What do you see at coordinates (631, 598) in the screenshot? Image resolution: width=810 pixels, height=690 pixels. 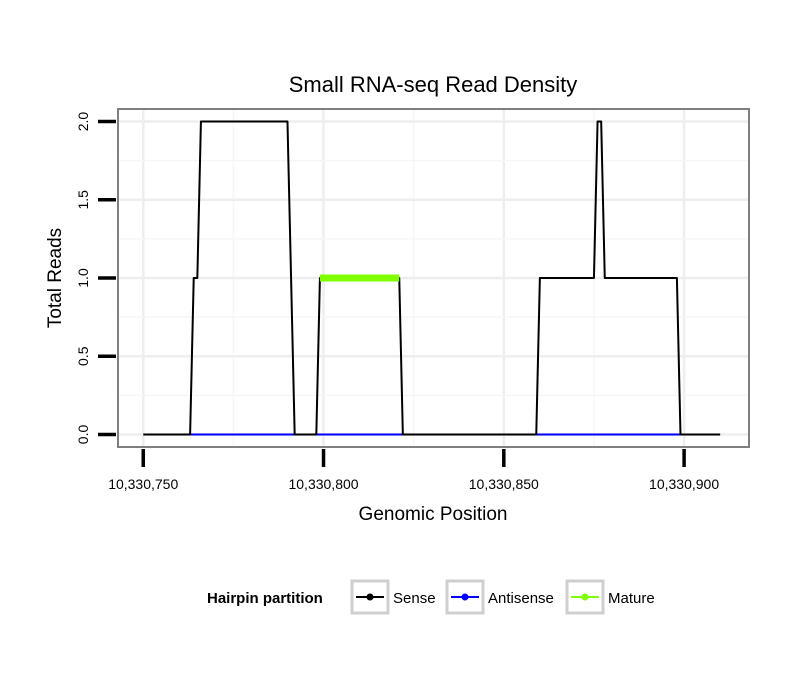 I see `legend-label-mature: Mature` at bounding box center [631, 598].